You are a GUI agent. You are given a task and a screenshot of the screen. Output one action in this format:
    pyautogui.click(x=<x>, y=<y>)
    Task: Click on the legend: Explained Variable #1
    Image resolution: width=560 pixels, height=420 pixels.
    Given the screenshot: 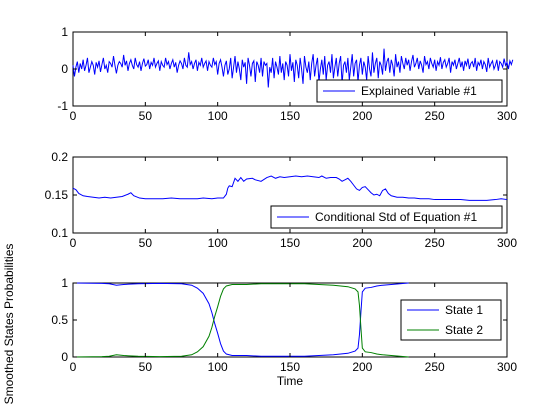 What is the action you would take?
    pyautogui.click(x=409, y=91)
    